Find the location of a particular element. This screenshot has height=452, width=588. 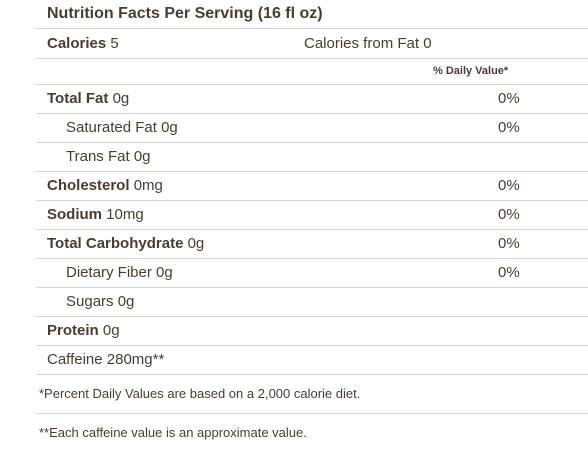

nutrient-name: Protein is located at coordinates (73, 330).